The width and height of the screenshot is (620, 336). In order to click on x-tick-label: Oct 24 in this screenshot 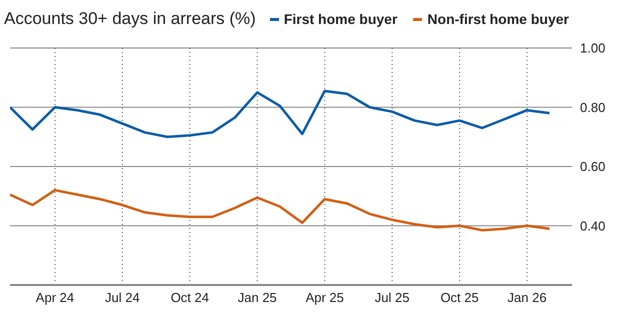, I will do `click(189, 298)`.